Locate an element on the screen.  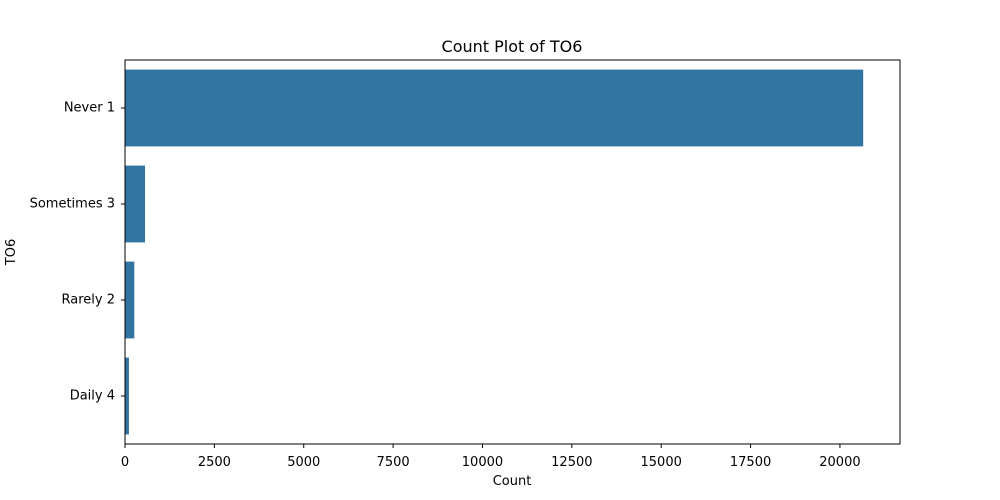
y-tick-label: Sometimes 3 is located at coordinates (72, 204).